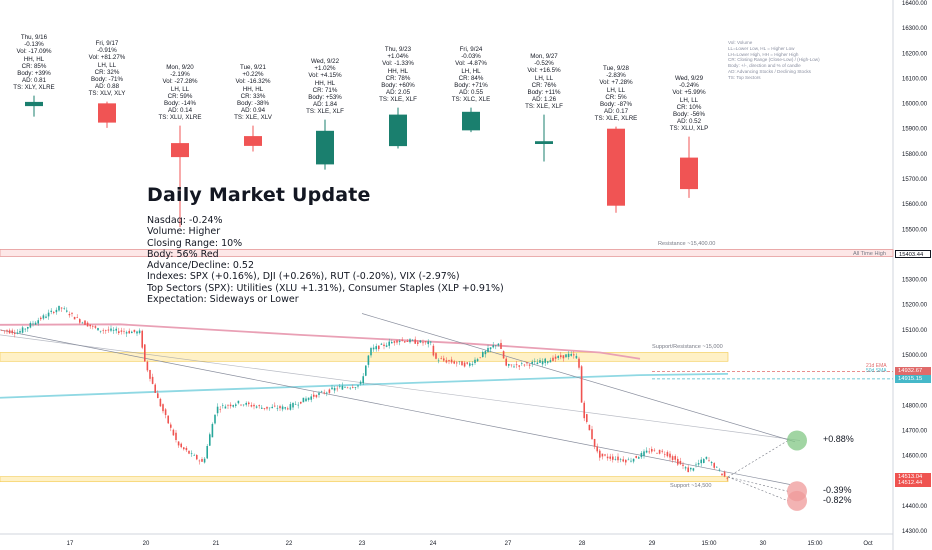  Describe the element at coordinates (433, 544) in the screenshot. I see `x-tick-label: 24` at that location.